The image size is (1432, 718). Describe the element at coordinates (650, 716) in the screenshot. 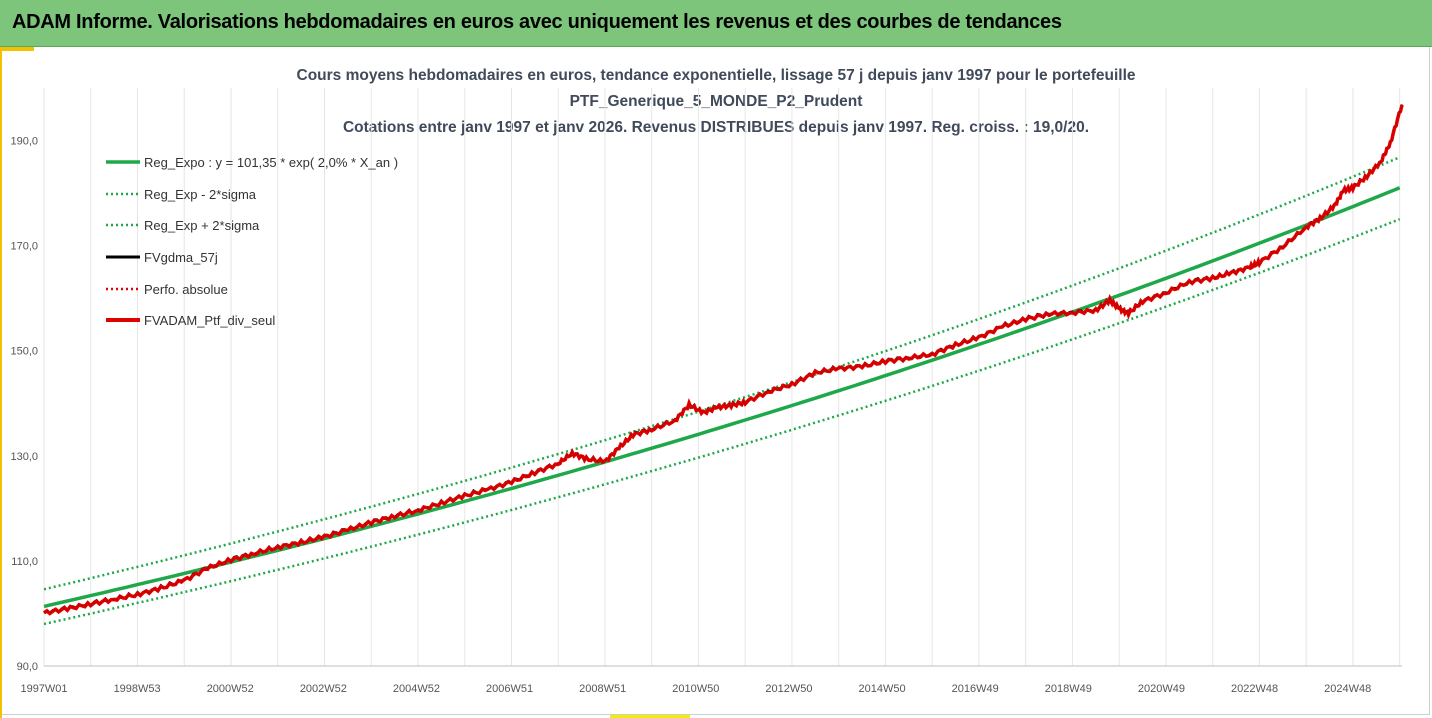

I see `bottom-accent-bar` at that location.